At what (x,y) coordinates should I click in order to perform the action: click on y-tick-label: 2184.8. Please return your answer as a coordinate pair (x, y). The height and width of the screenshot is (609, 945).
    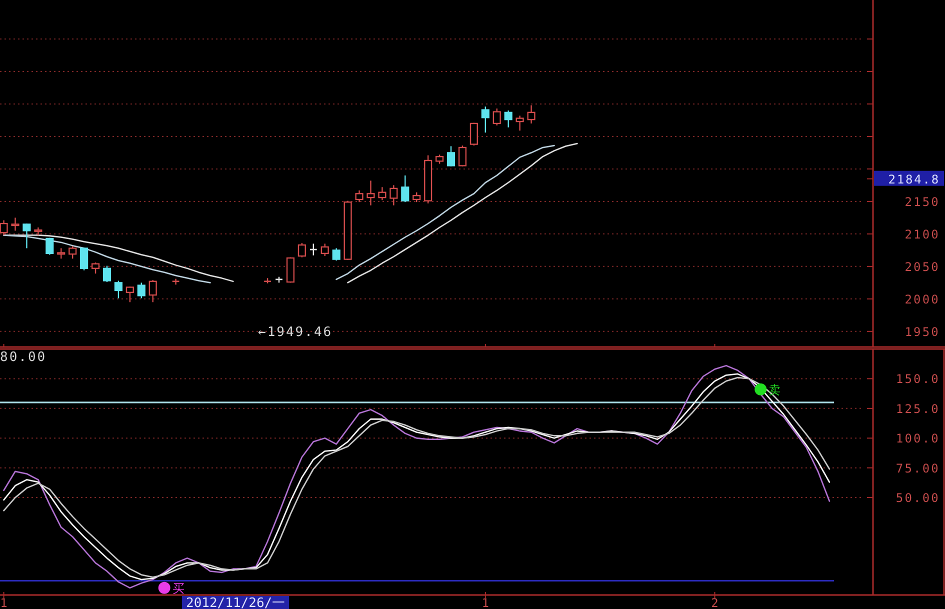
    Looking at the image, I should click on (914, 179).